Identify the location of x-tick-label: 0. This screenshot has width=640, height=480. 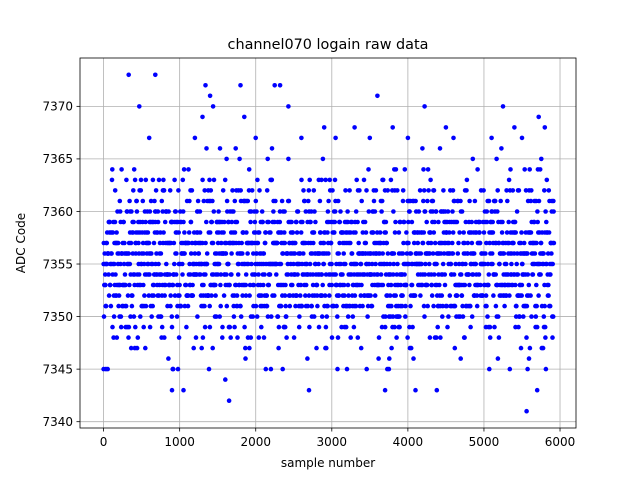
(104, 442).